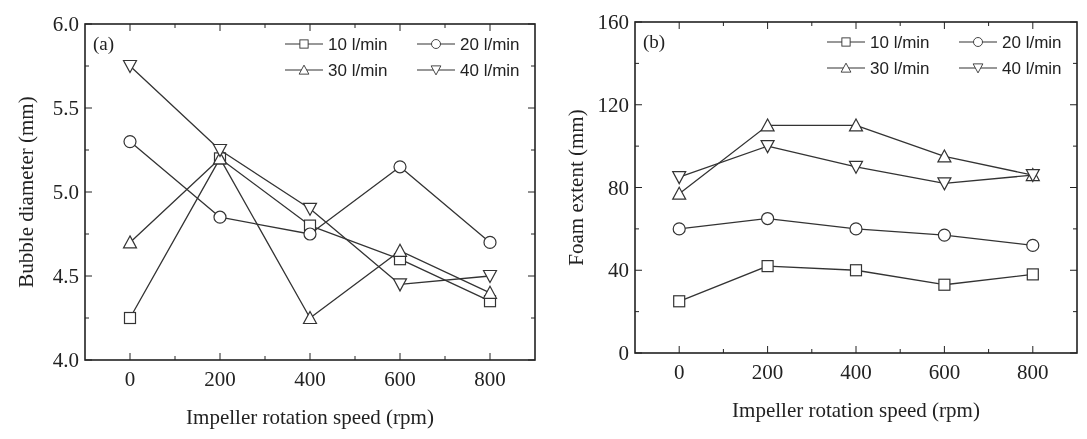  What do you see at coordinates (618, 270) in the screenshot?
I see `y-tick-label: 40` at bounding box center [618, 270].